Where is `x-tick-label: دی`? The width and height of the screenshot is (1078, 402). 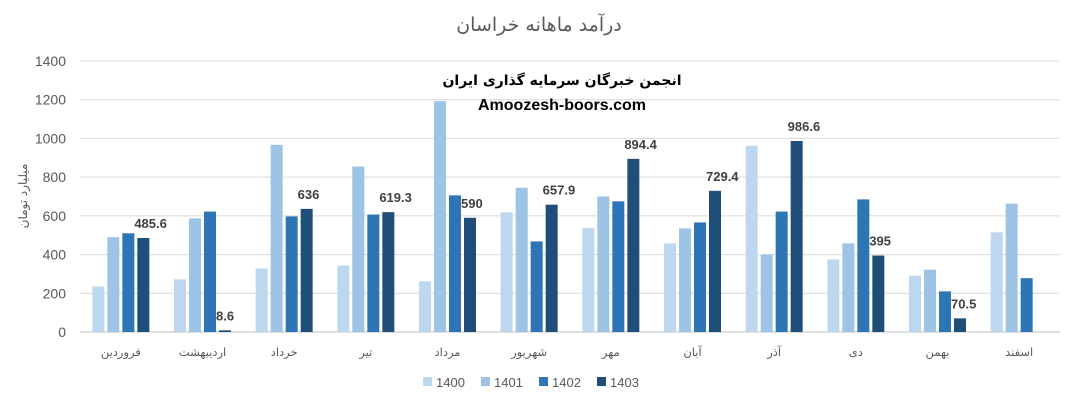 x-tick-label: دی is located at coordinates (856, 352).